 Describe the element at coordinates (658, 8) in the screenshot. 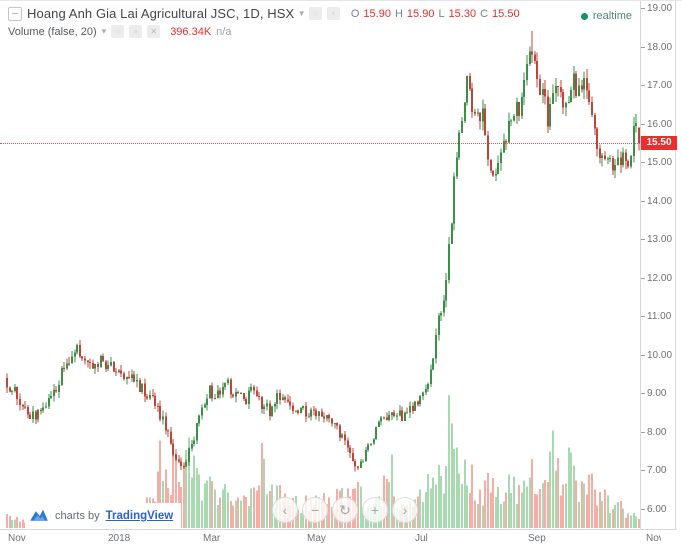

I see `price-axis-label: 19.00` at that location.